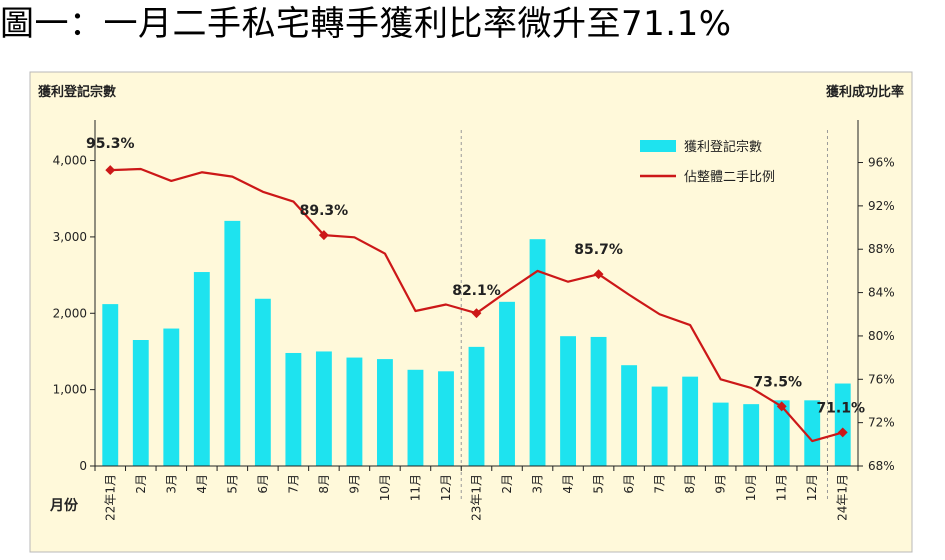 The image size is (945, 560). What do you see at coordinates (881, 163) in the screenshot?
I see `right-tick-label: 96%` at bounding box center [881, 163].